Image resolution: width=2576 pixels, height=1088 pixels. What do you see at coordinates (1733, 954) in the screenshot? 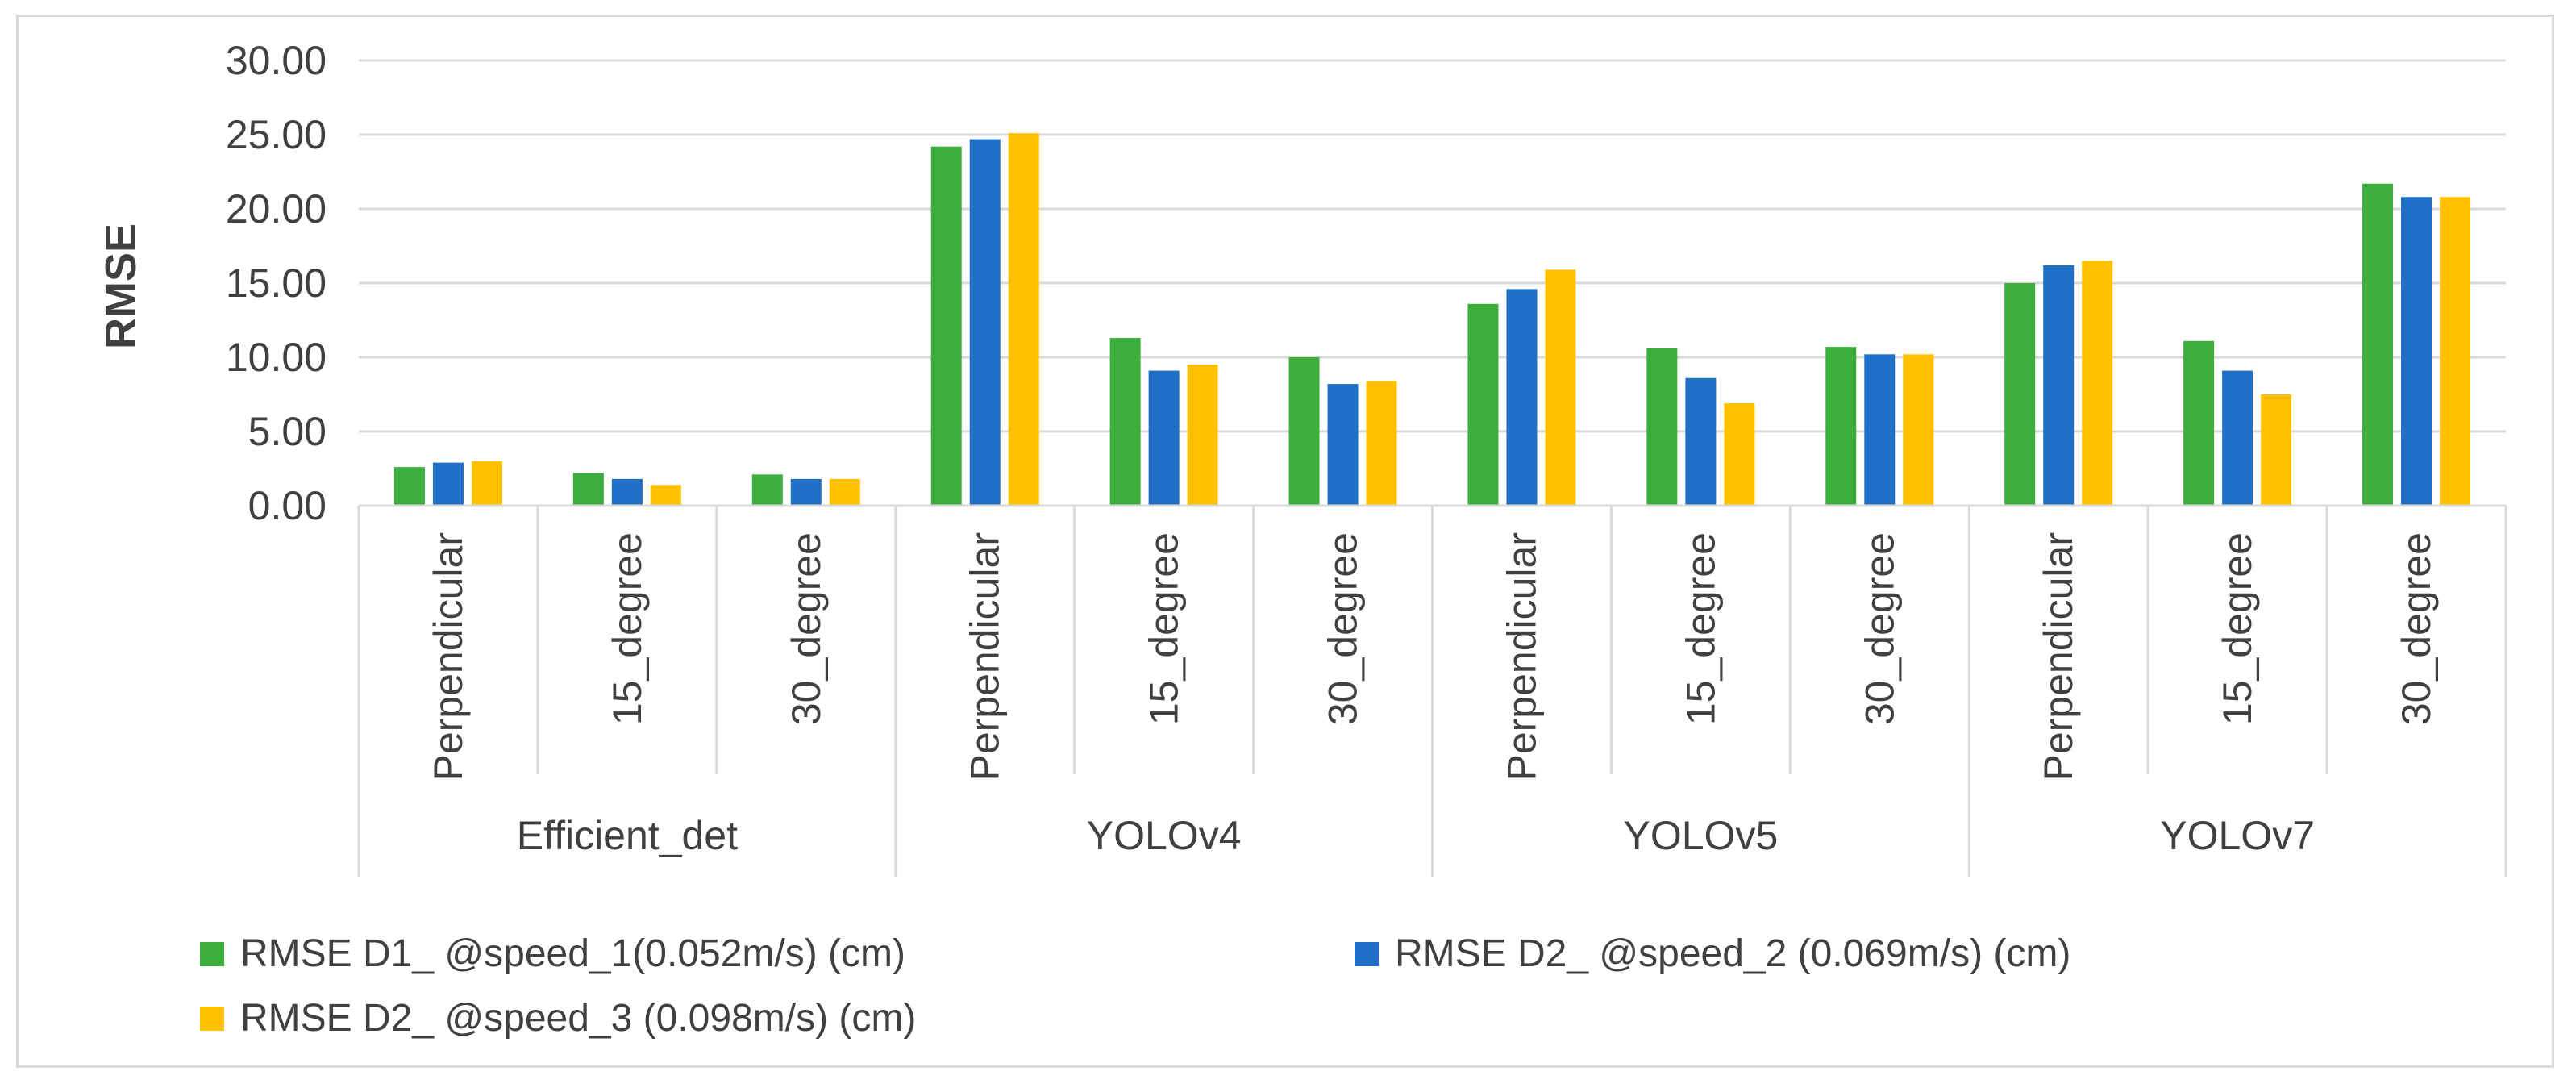
I see `legend-label: RMSE D2_ @speed_2 (0.069m/s) (cm)` at bounding box center [1733, 954].